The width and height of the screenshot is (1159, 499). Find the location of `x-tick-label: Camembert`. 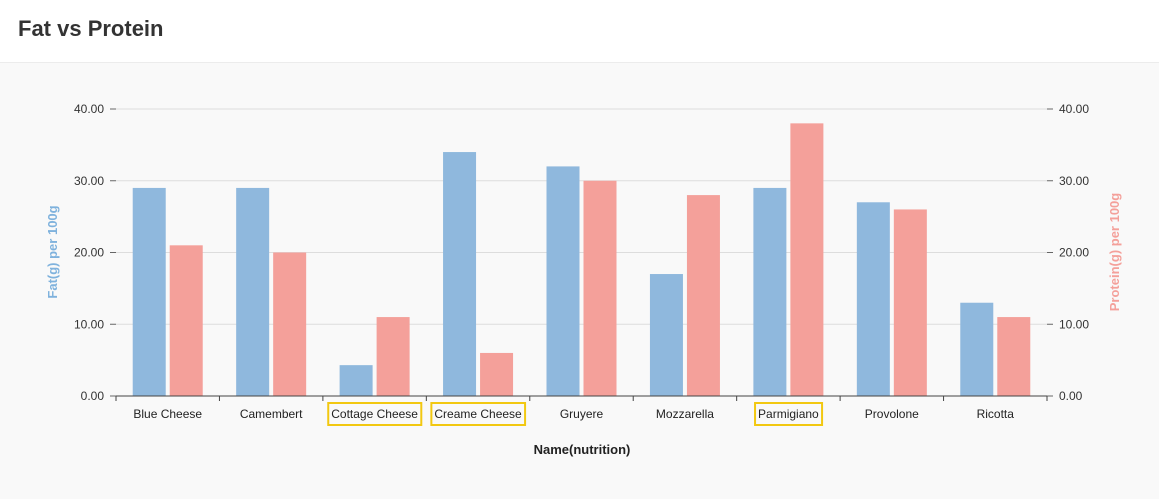

x-tick-label: Camembert is located at coordinates (271, 414).